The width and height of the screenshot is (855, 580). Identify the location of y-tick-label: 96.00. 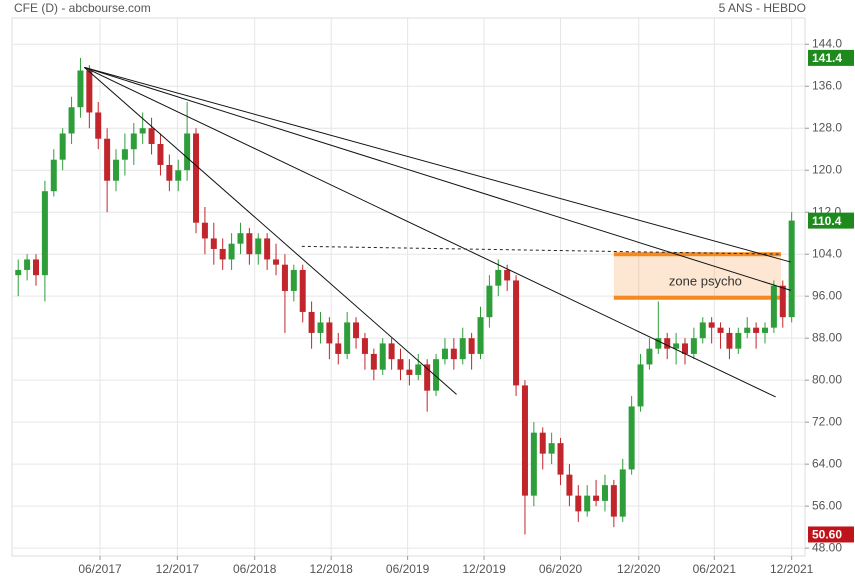
(827, 295).